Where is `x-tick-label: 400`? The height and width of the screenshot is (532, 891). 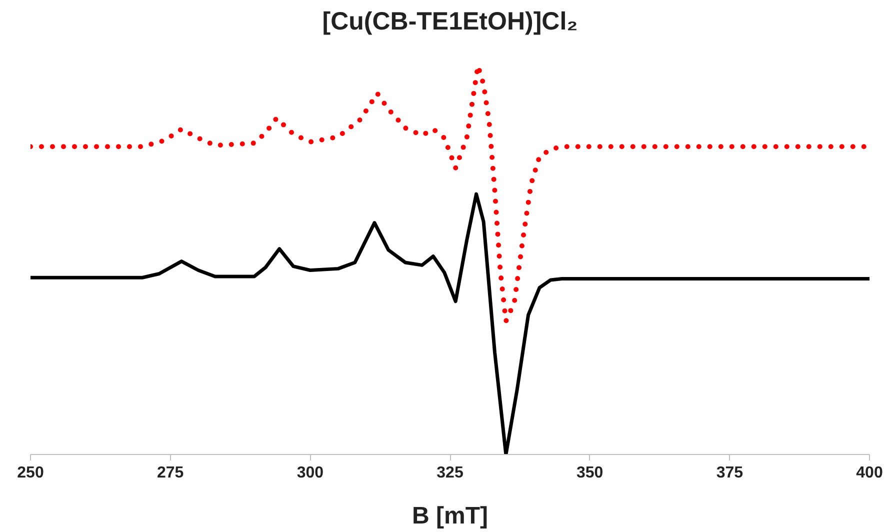
x-tick-label: 400 is located at coordinates (869, 473).